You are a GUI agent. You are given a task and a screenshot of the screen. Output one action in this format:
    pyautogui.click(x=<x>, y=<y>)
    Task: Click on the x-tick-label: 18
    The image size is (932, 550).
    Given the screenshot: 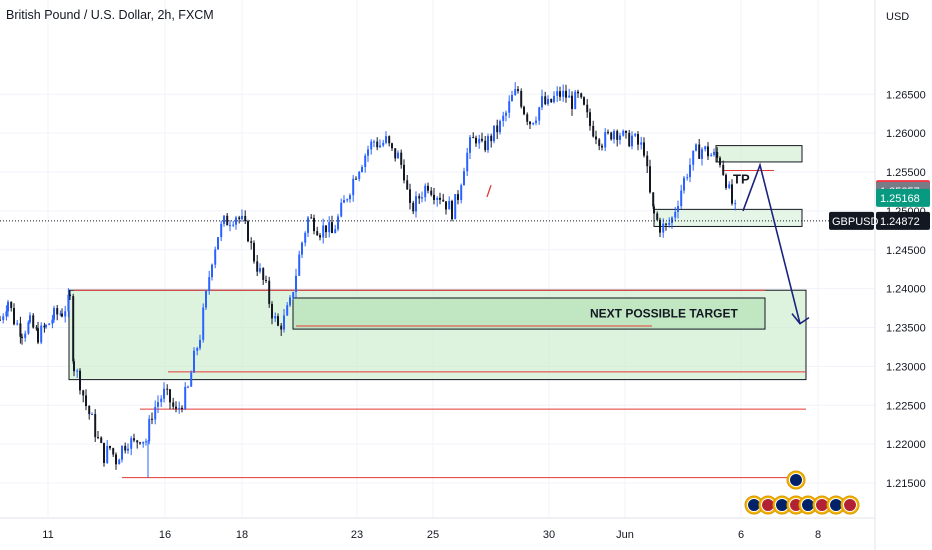 What is the action you would take?
    pyautogui.click(x=242, y=535)
    